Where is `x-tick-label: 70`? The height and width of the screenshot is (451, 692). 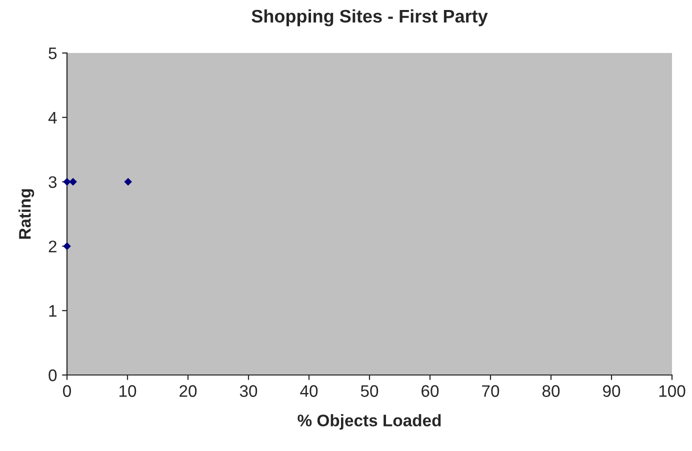
x-tick-label: 70 is located at coordinates (491, 391).